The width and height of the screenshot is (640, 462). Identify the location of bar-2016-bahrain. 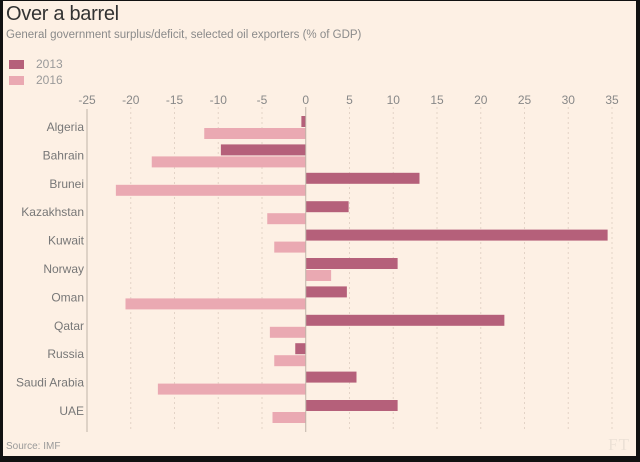
(228, 162).